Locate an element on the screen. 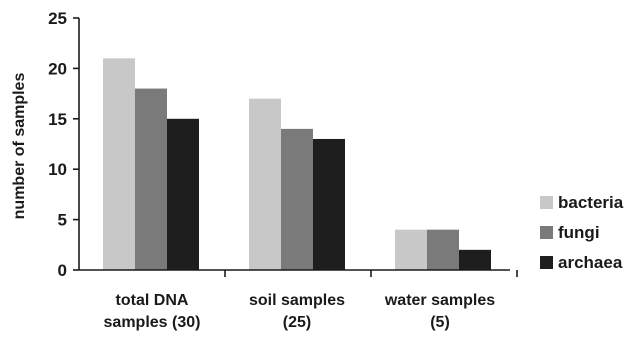  y-tick-label: 25 is located at coordinates (57, 18).